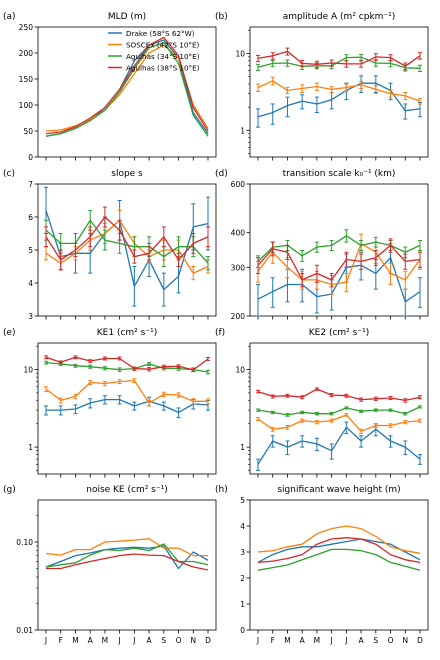  I want to click on panel-letter: (h), so click(221, 490).